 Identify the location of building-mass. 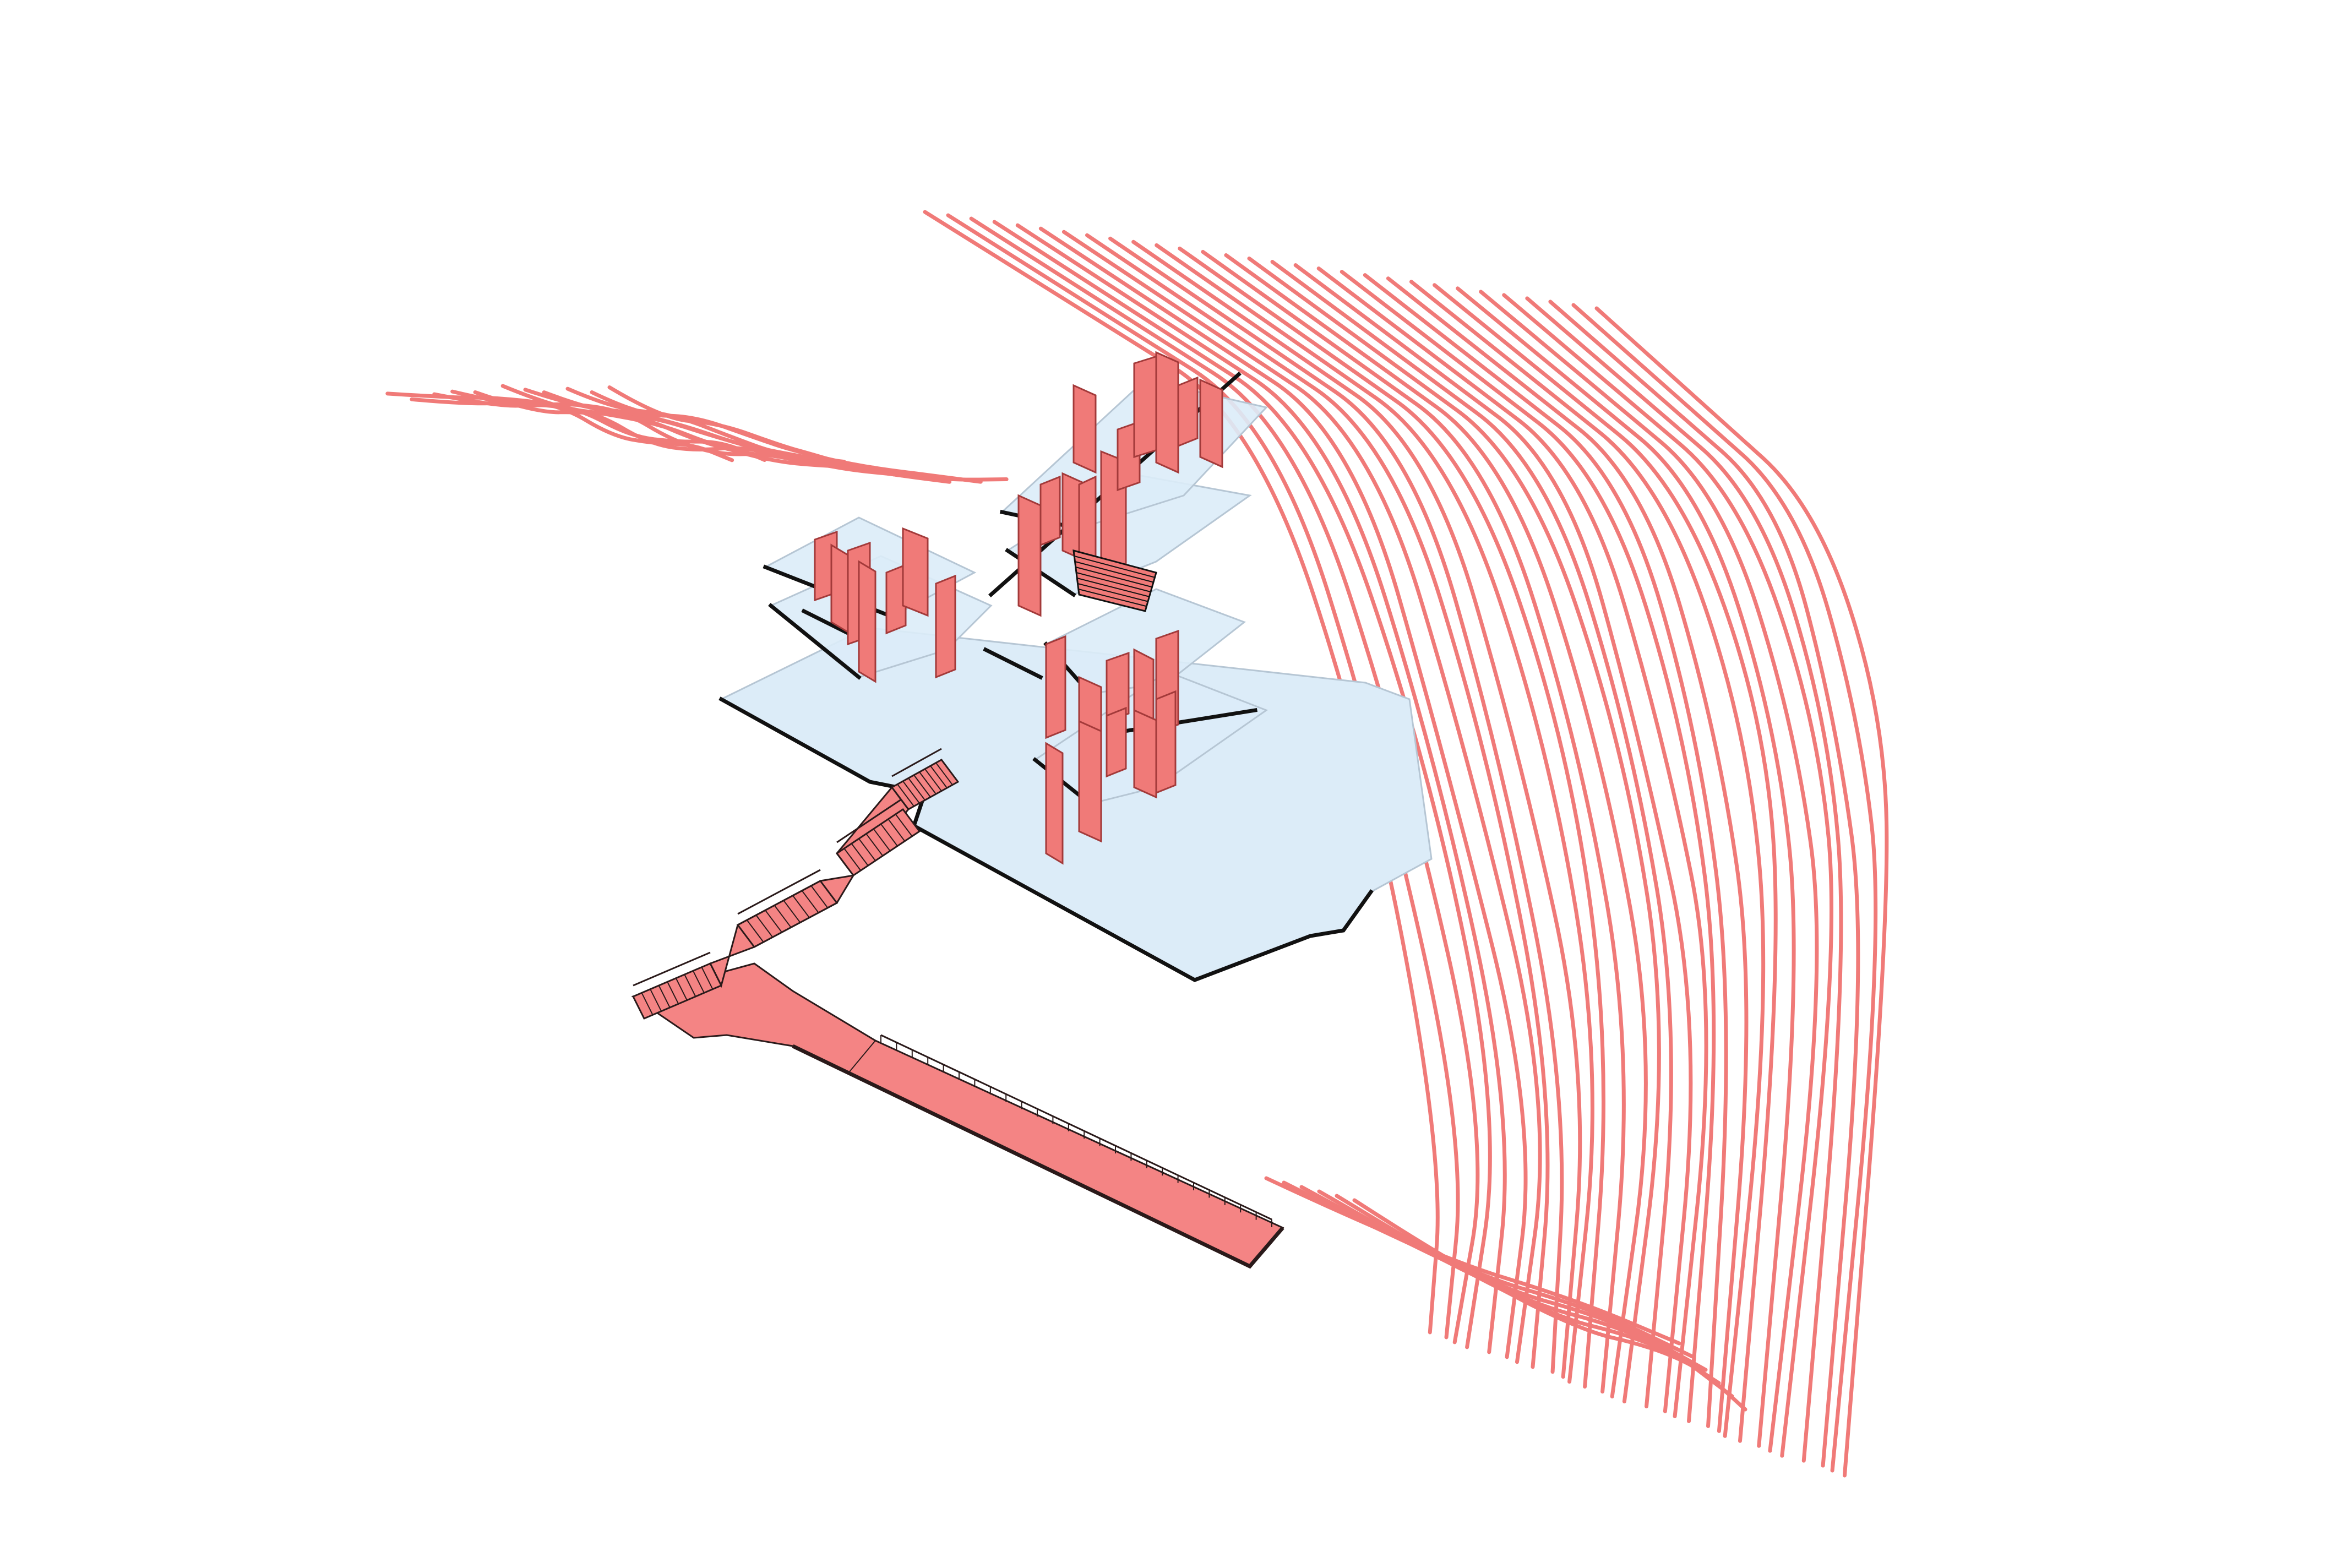
(1075, 666).